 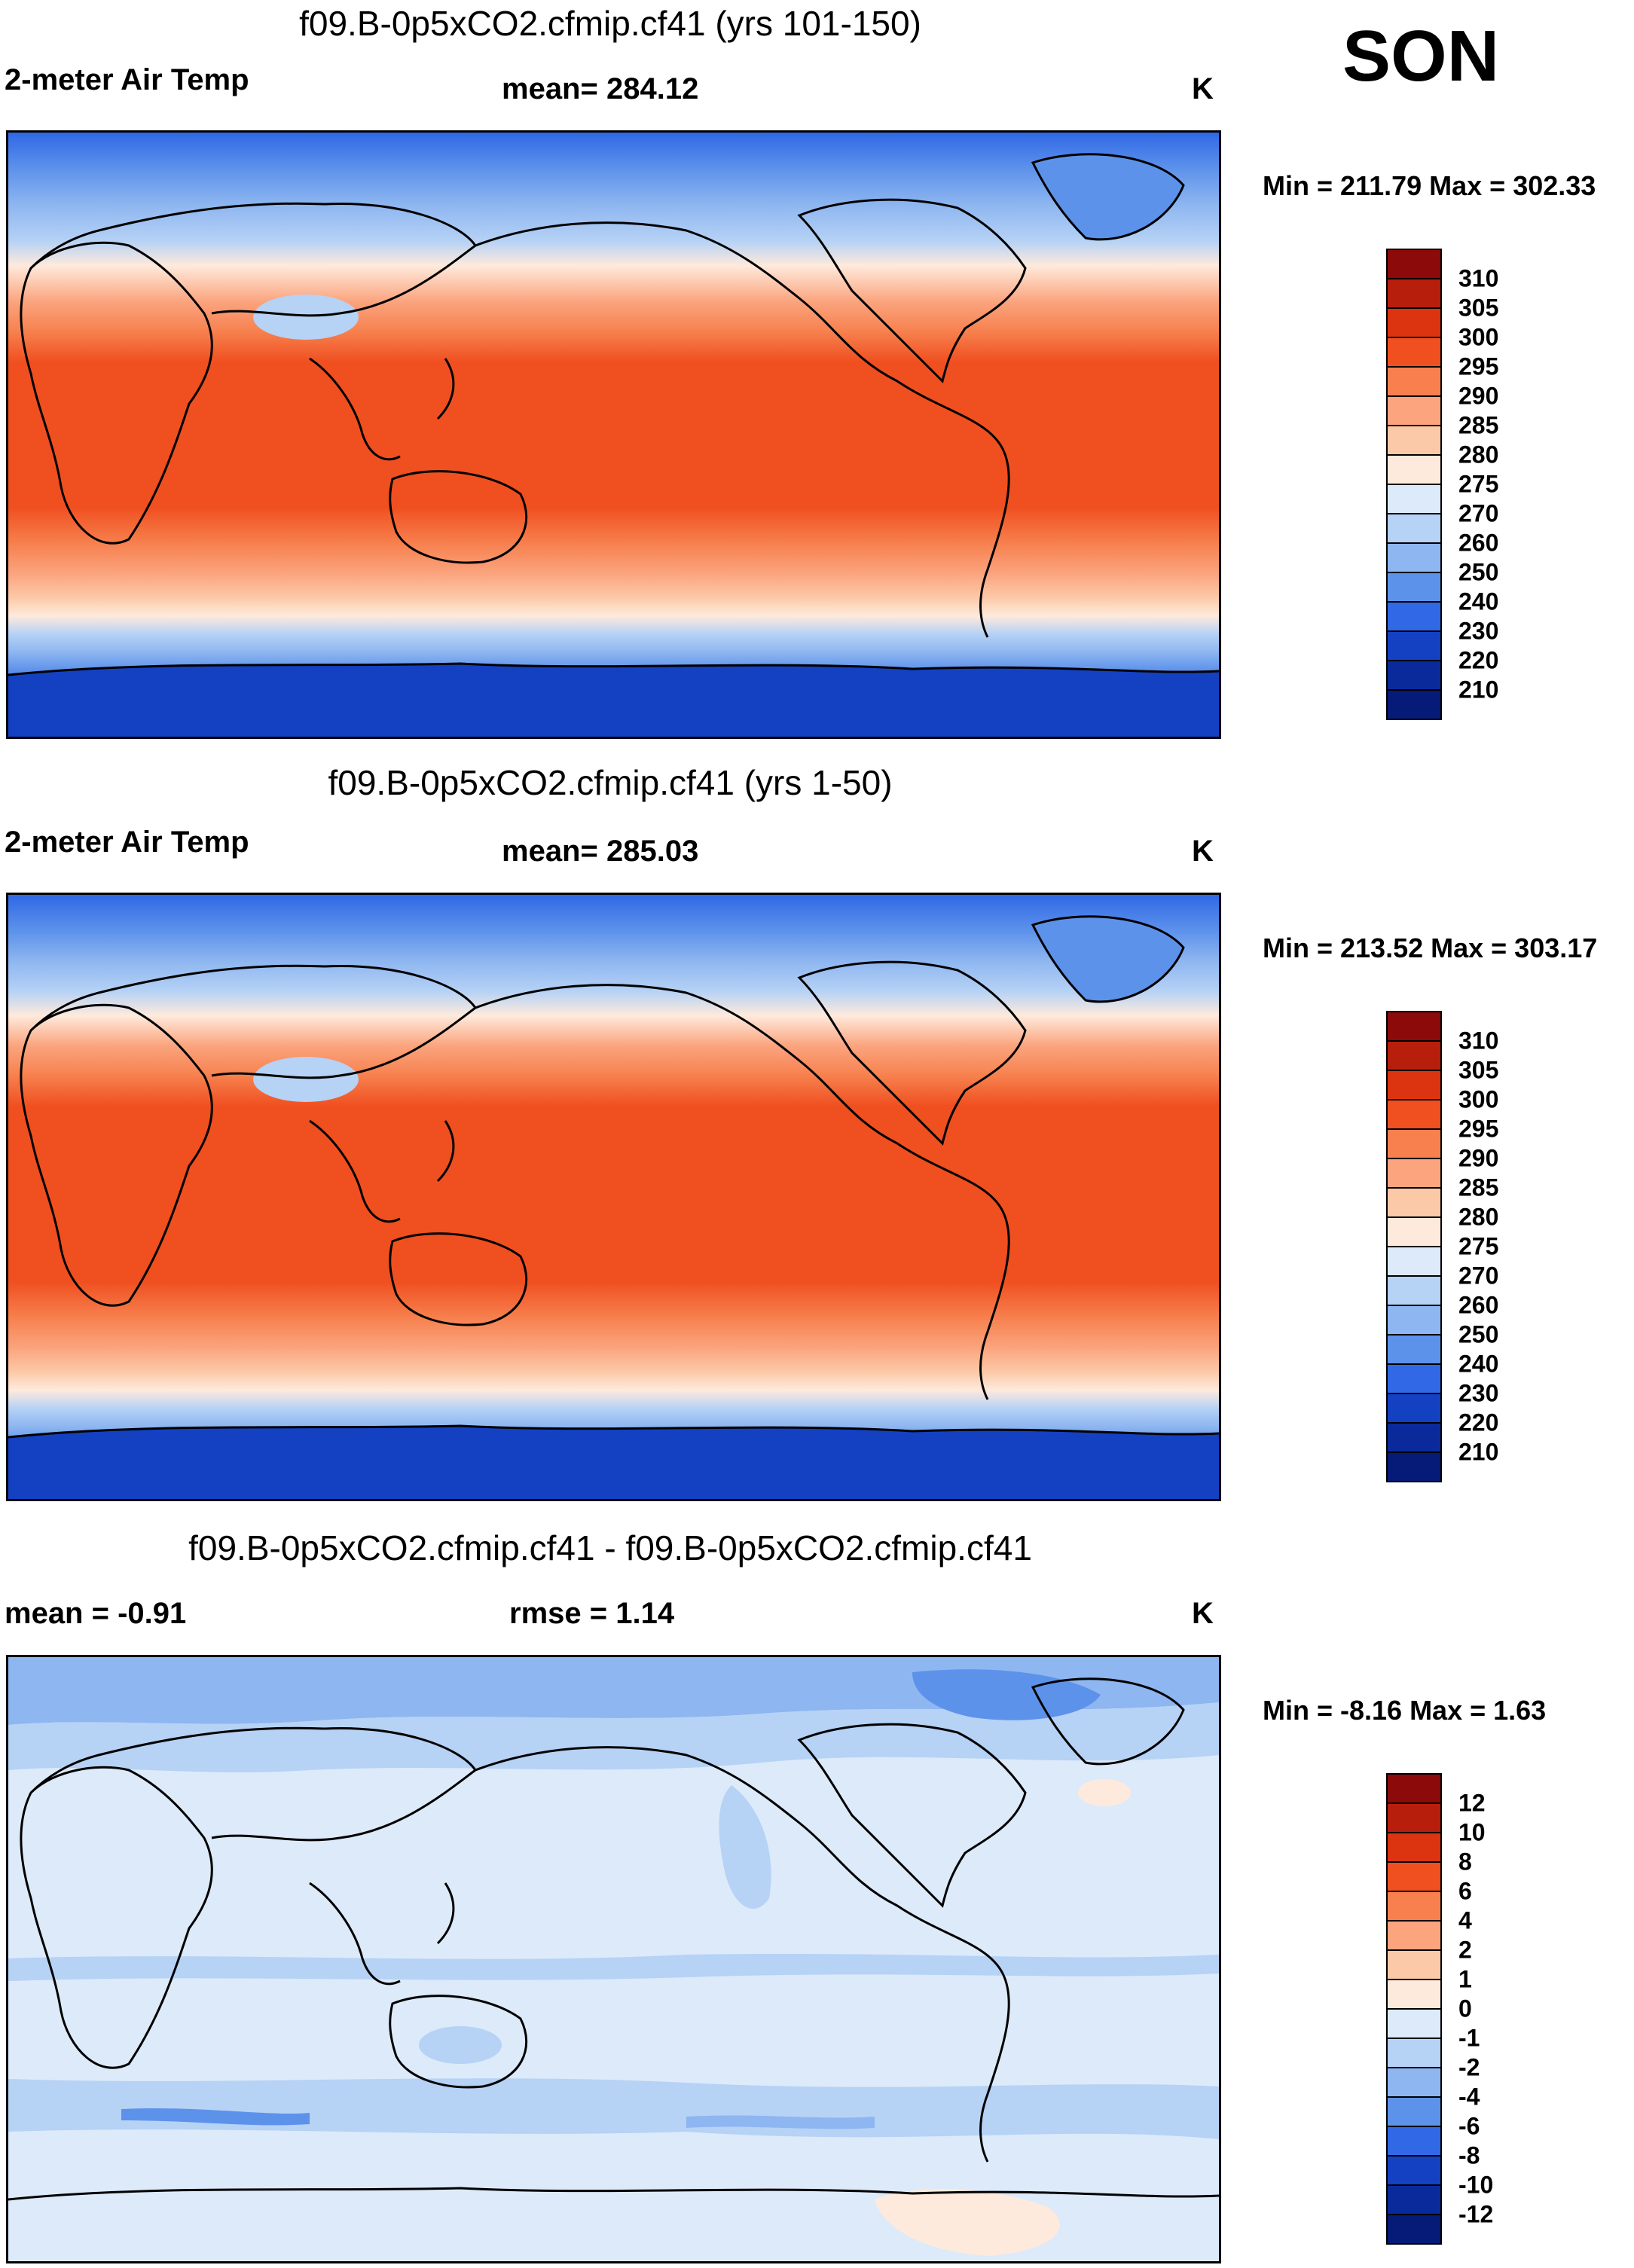 What do you see at coordinates (1478, 1452) in the screenshot?
I see `colorbar-tick-label: 210` at bounding box center [1478, 1452].